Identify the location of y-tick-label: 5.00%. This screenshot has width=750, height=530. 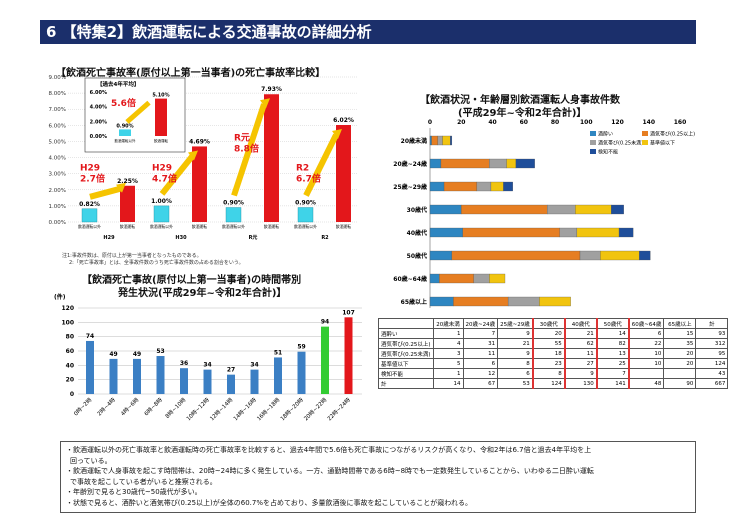
(57, 142).